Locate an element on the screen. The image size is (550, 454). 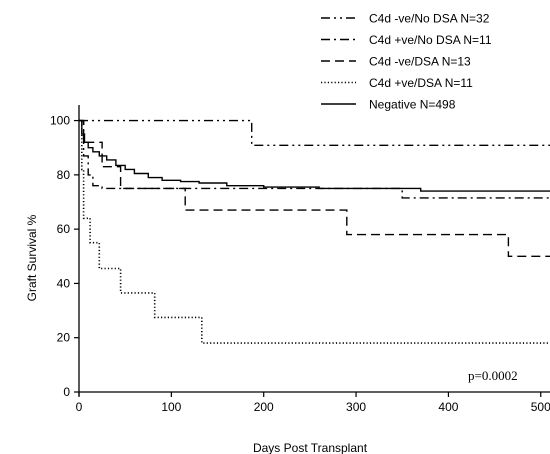
legend-label-3: C4d -ve/DSA N=13 is located at coordinates (420, 62).